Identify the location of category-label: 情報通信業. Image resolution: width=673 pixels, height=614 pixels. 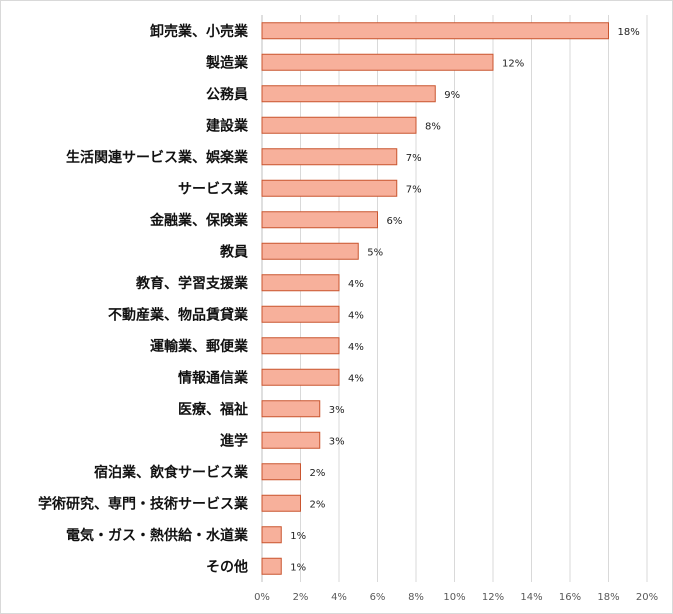
(213, 377).